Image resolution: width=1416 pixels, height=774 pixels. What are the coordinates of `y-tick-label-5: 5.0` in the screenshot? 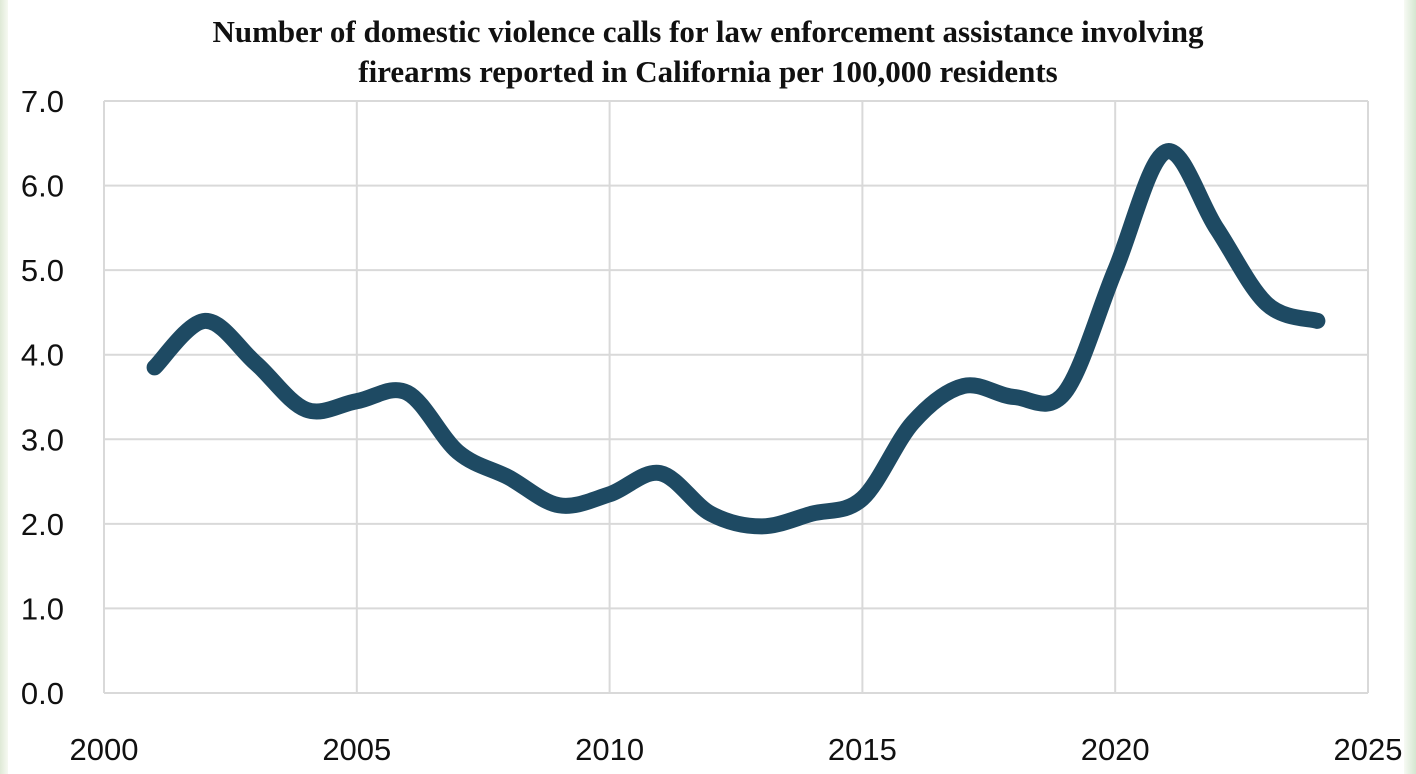 It's located at (42, 270).